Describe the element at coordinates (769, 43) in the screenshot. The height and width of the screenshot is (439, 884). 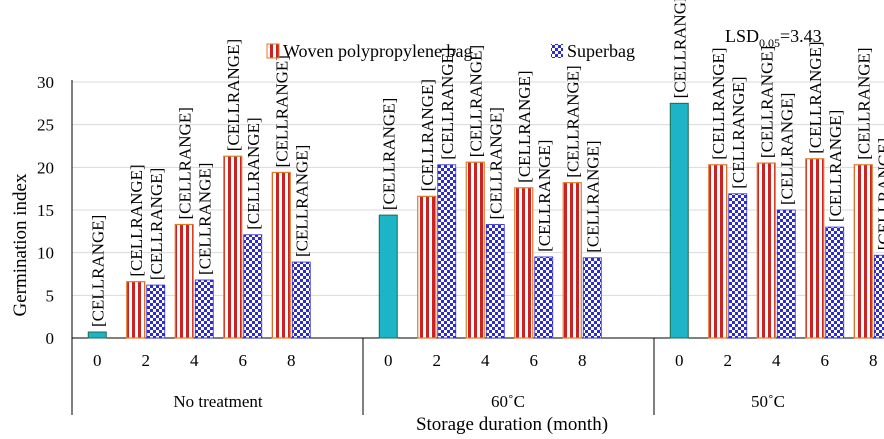
I see `lsd-subscript: 0.05` at that location.